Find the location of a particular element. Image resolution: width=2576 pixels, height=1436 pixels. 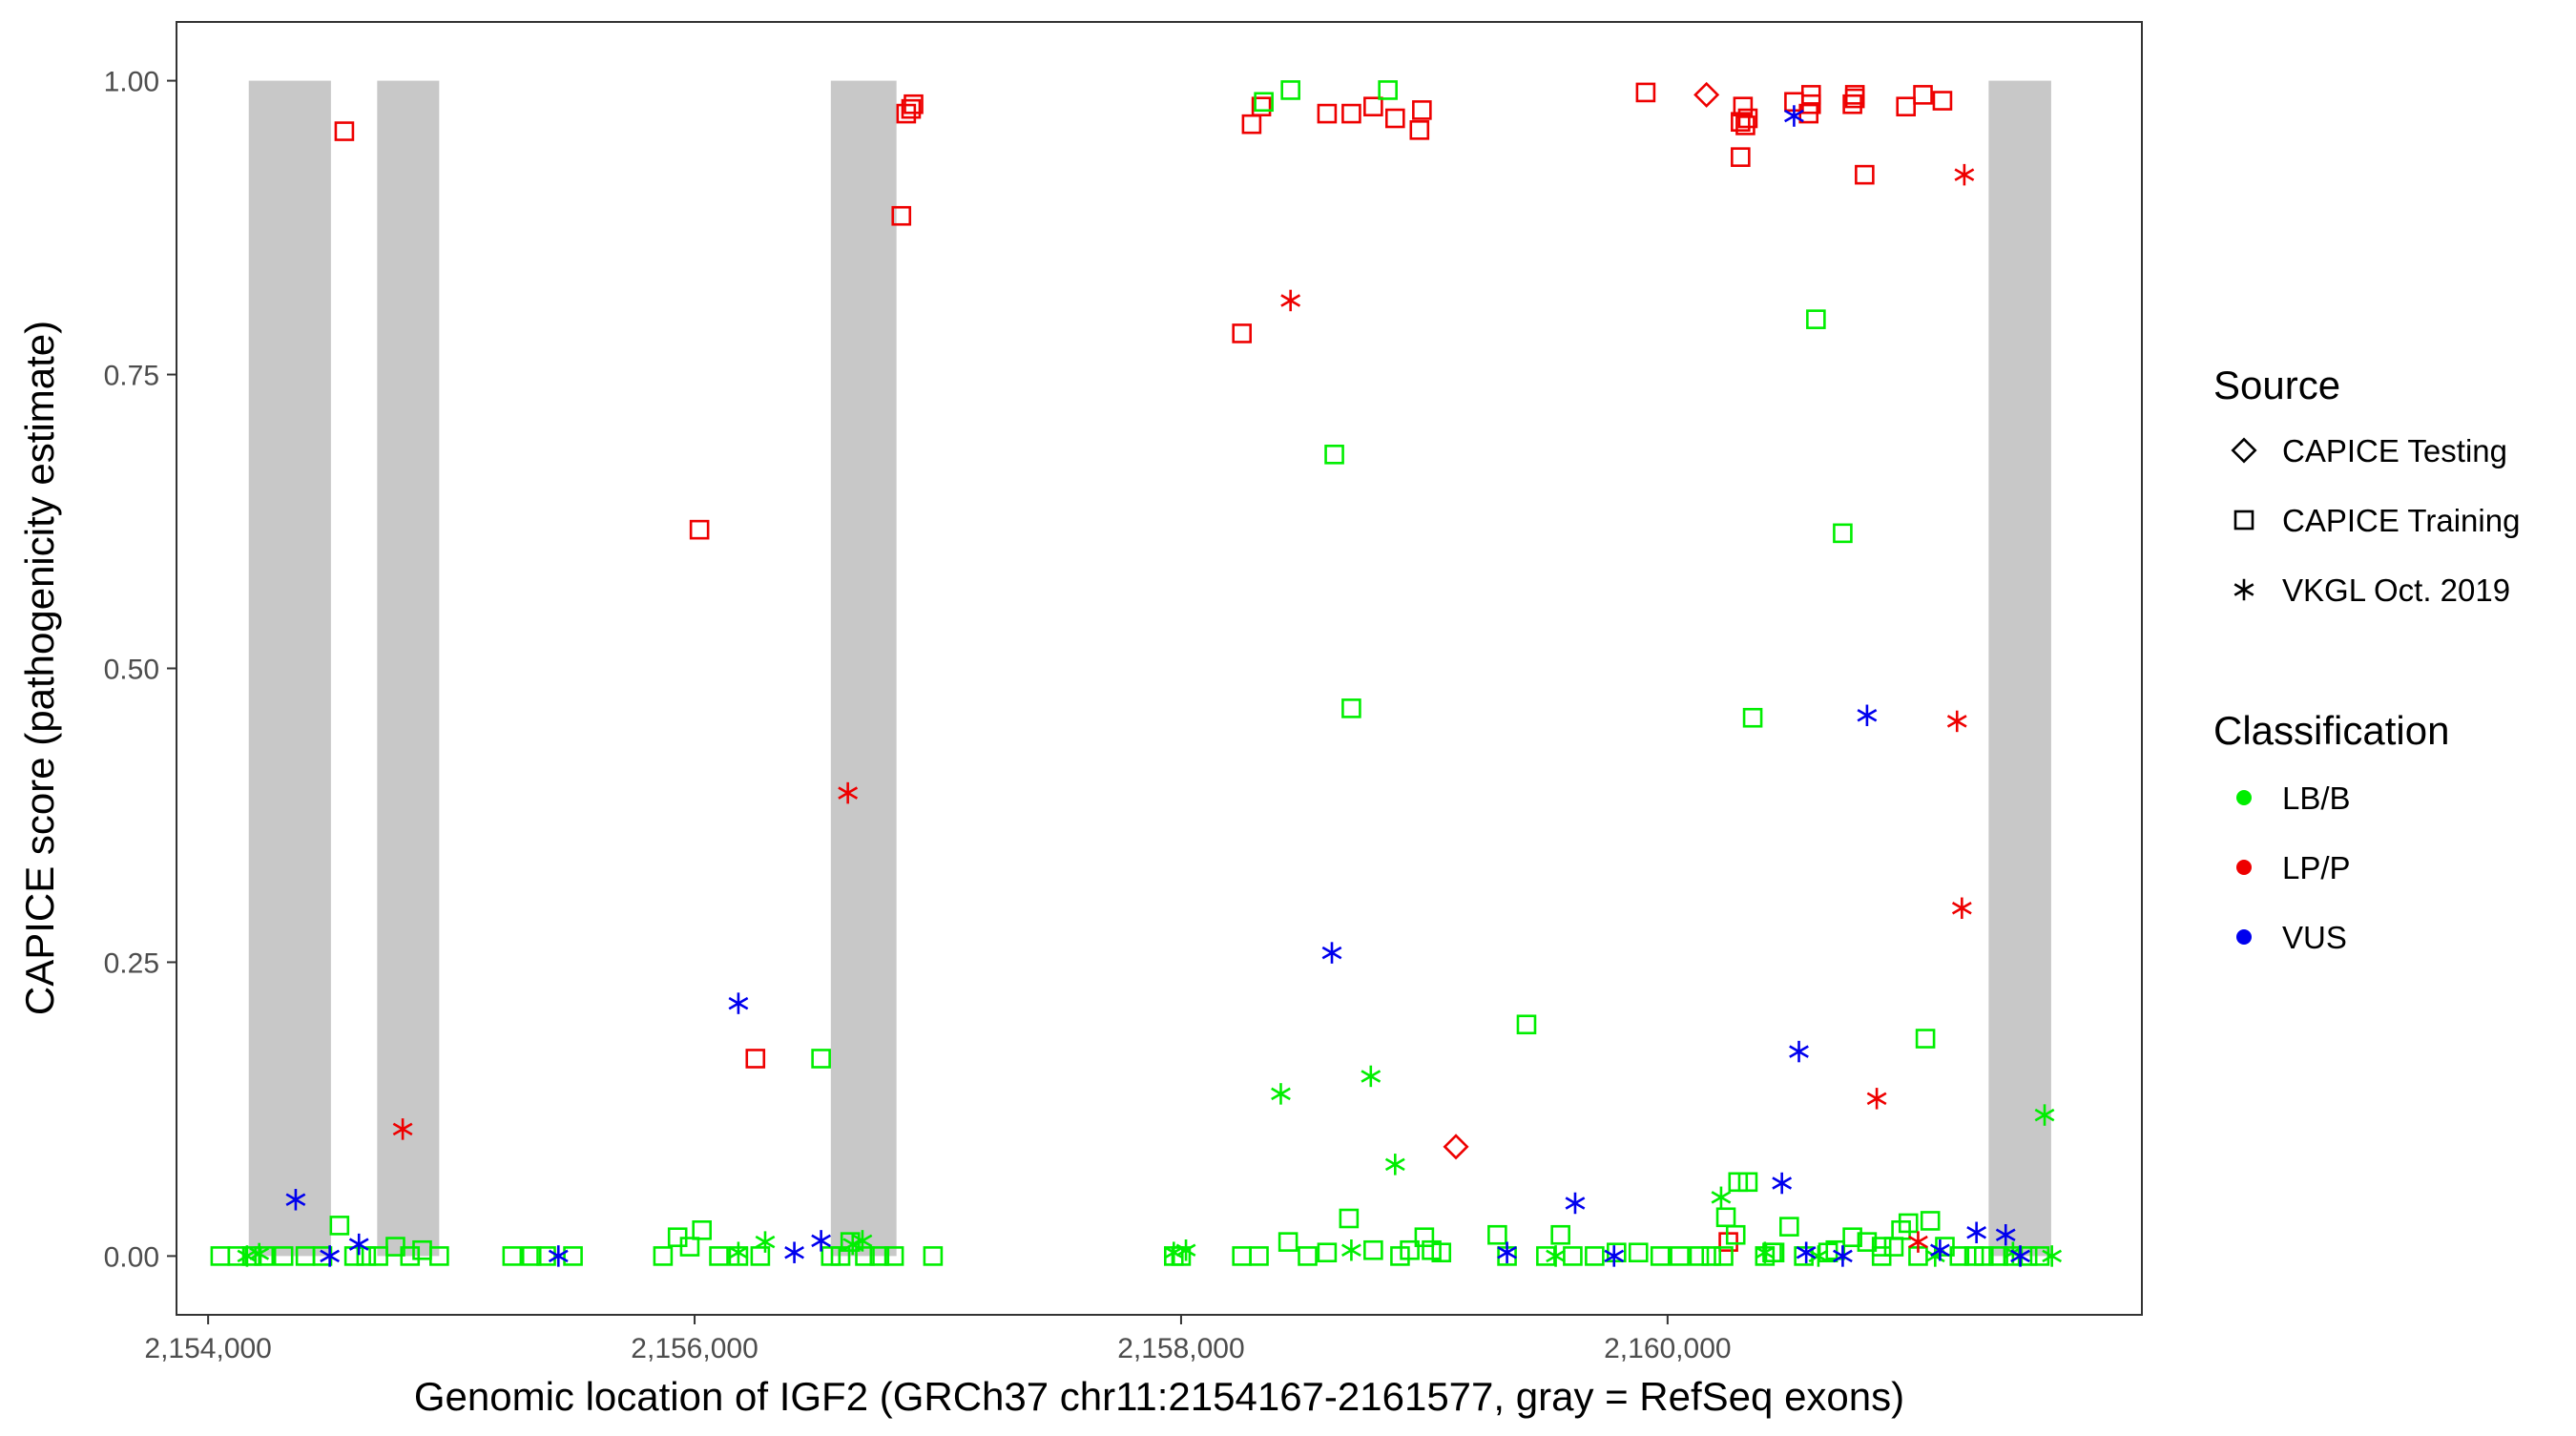

y-axis-title: CAPICE score (pathogenicity estimate) is located at coordinates (39, 668).